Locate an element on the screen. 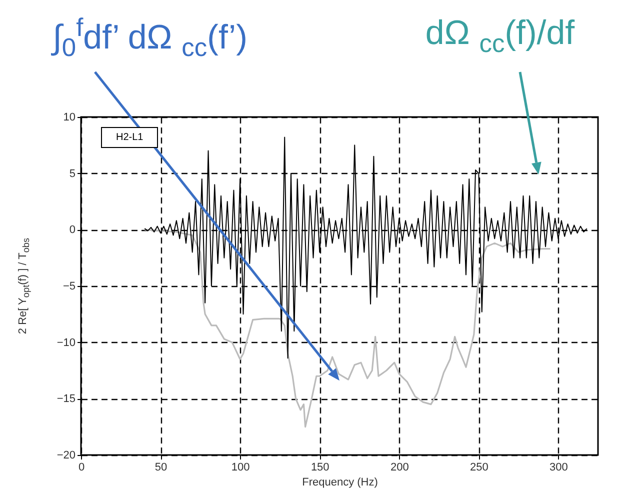  y-tick-label: −15 is located at coordinates (66, 399).